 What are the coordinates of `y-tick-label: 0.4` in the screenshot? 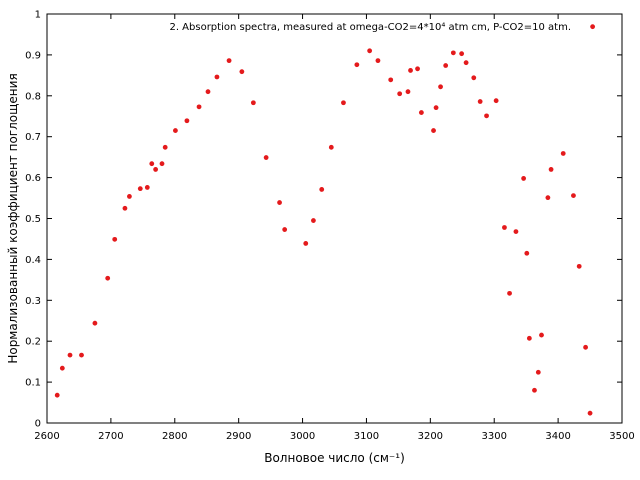 It's located at (33, 260).